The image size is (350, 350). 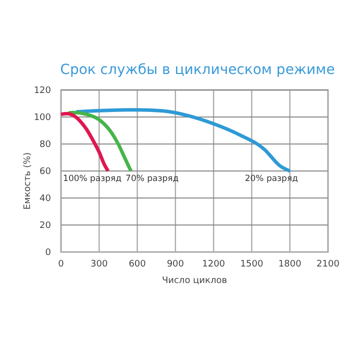 What do you see at coordinates (197, 70) in the screenshot?
I see `chart-title: Срок службы в циклическом режиме` at bounding box center [197, 70].